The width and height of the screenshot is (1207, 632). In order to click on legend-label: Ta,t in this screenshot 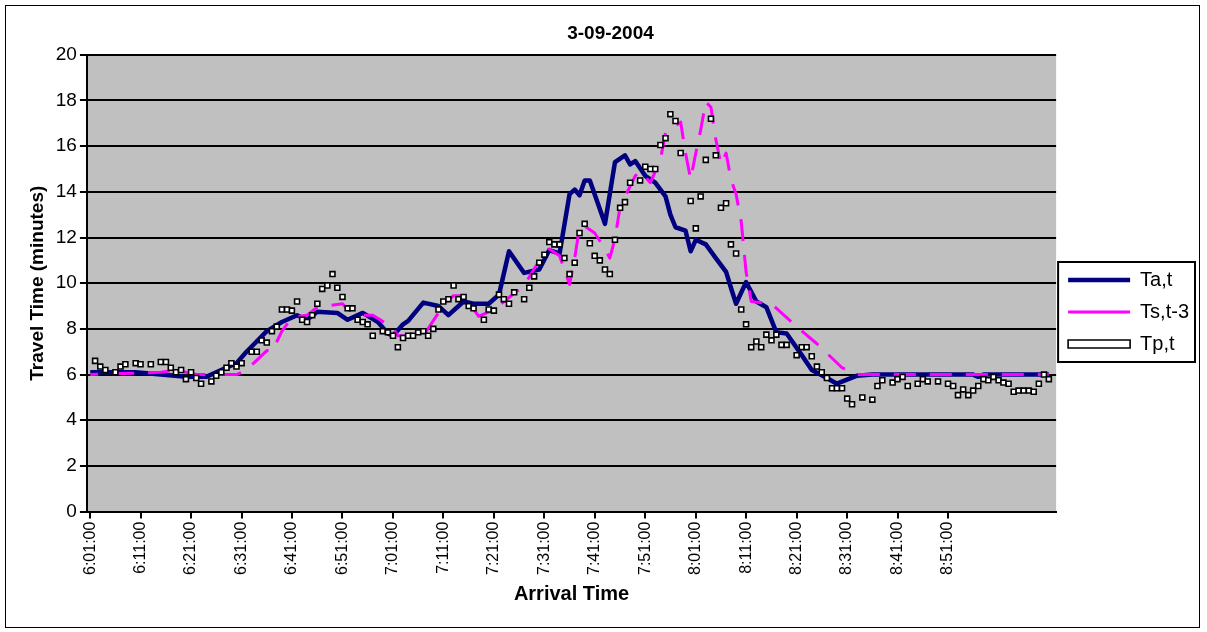, I will do `click(1156, 278)`.